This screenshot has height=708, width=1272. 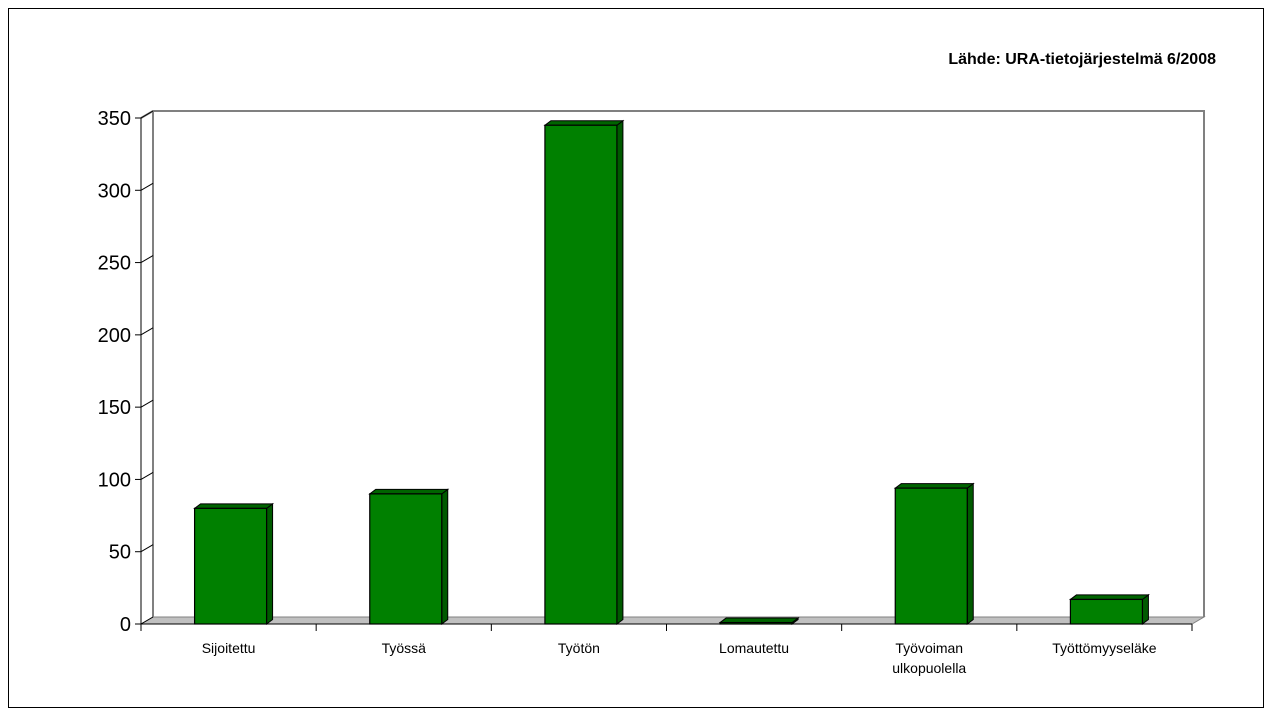 What do you see at coordinates (229, 648) in the screenshot?
I see `x-tick-label: Sijoitettu` at bounding box center [229, 648].